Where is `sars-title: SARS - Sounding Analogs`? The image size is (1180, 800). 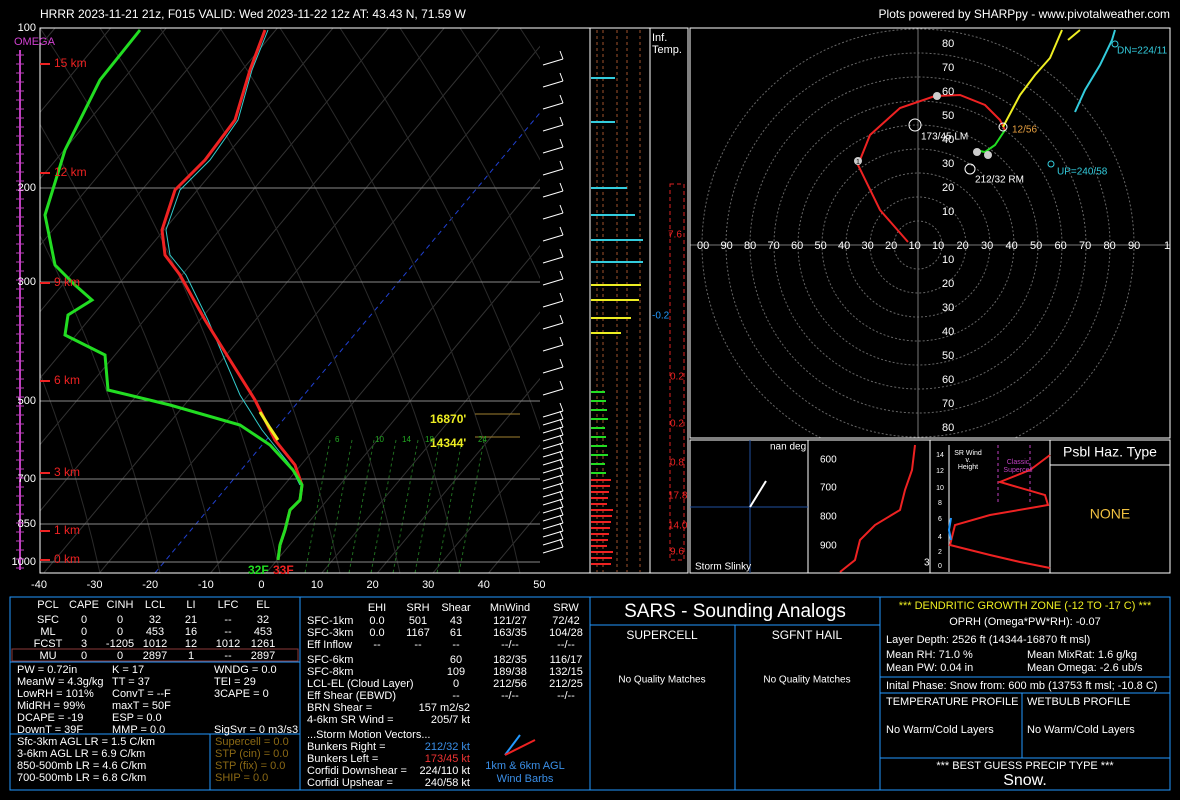
sars-title: SARS - Sounding Analogs is located at coordinates (735, 611).